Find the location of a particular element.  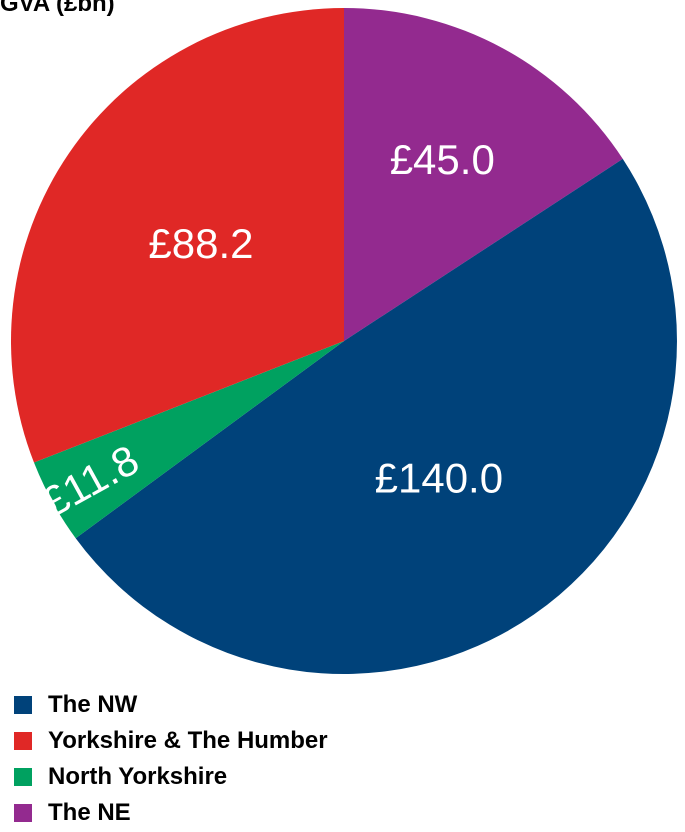

legend-label: Yorkshire & The Humber is located at coordinates (188, 740).